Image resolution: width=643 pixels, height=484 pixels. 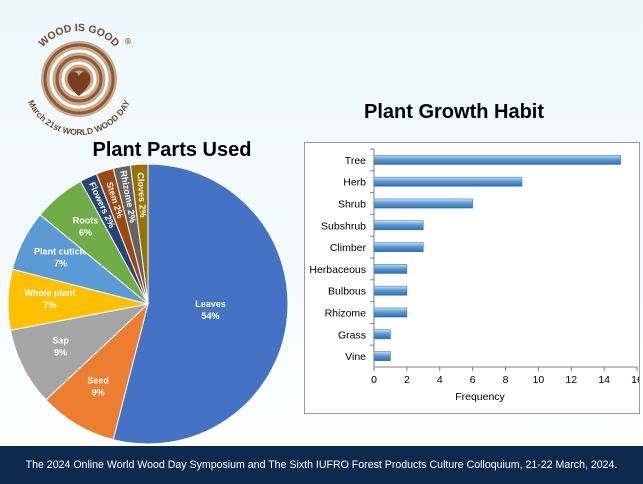 What do you see at coordinates (60, 252) in the screenshot?
I see `pie-label-plant-cuticle: Plant cuticle` at bounding box center [60, 252].